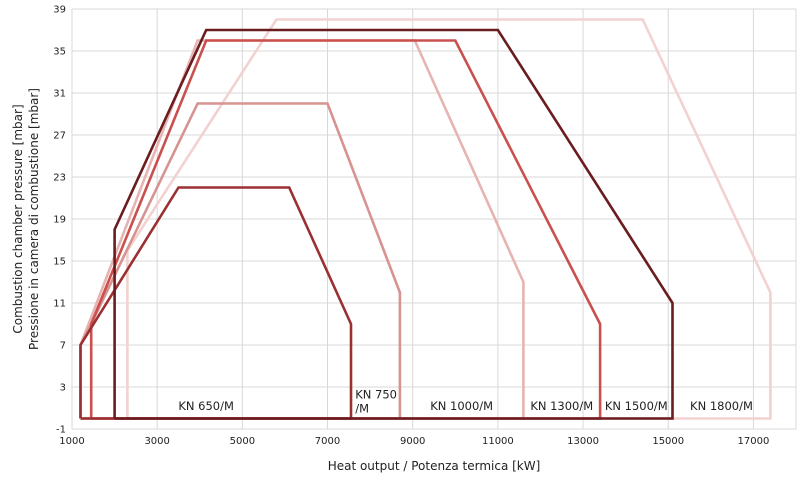 This screenshot has height=477, width=801. Describe the element at coordinates (206, 406) in the screenshot. I see `series-label: KN 650/M` at that location.